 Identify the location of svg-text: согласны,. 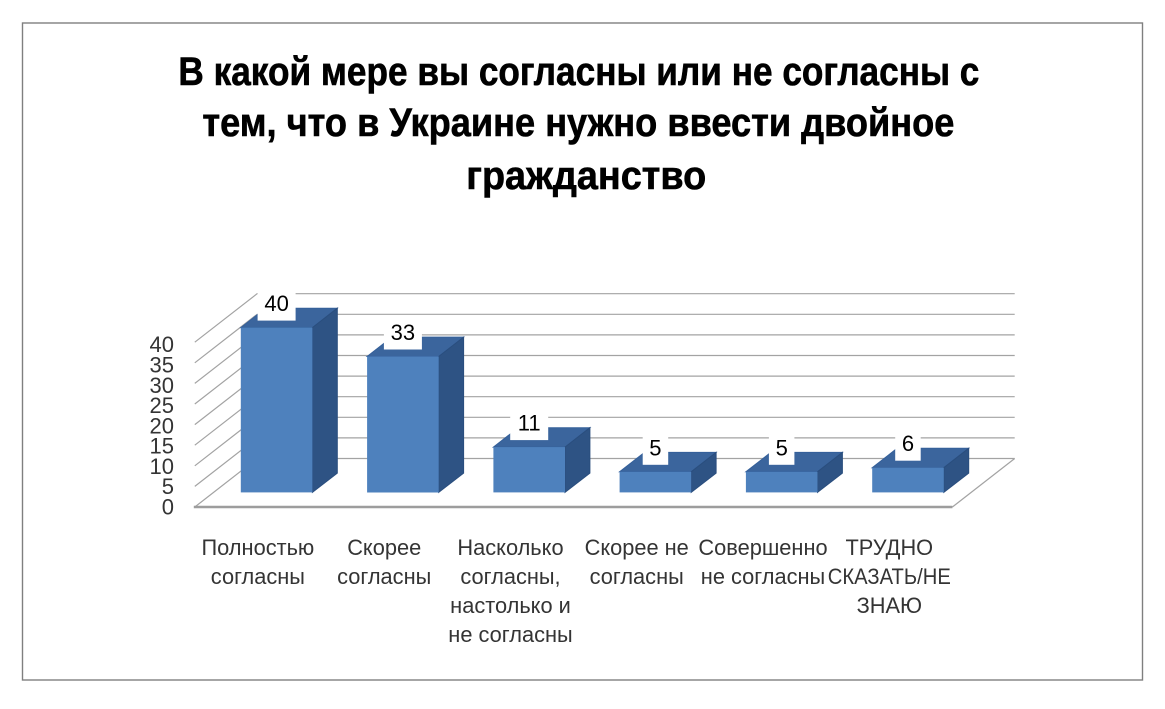
(510, 576).